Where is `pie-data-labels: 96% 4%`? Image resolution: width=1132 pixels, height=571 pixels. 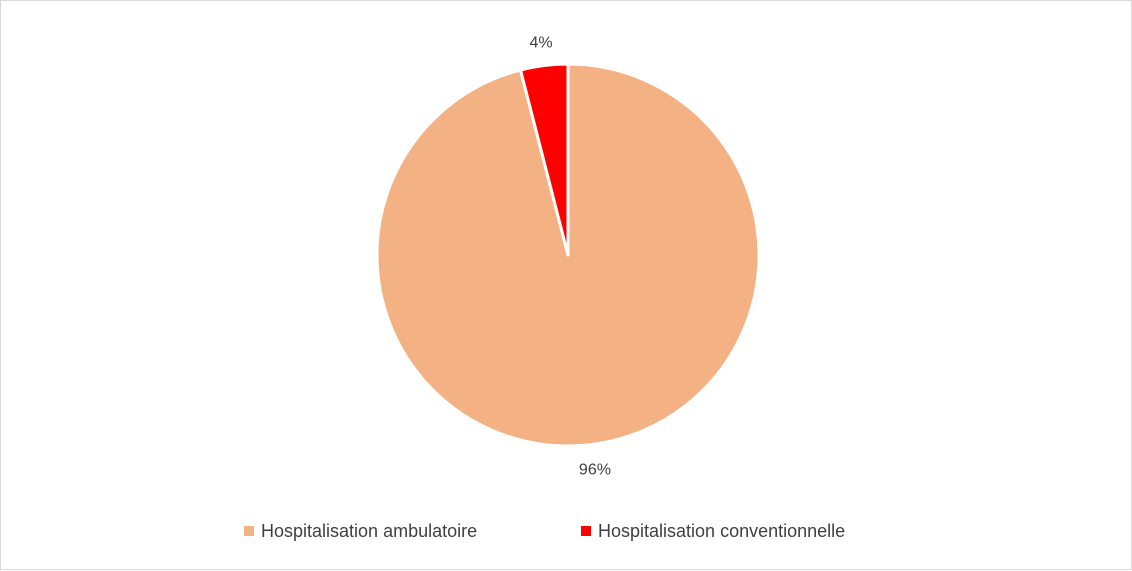
pie-data-labels: 96% 4% is located at coordinates (569, 257).